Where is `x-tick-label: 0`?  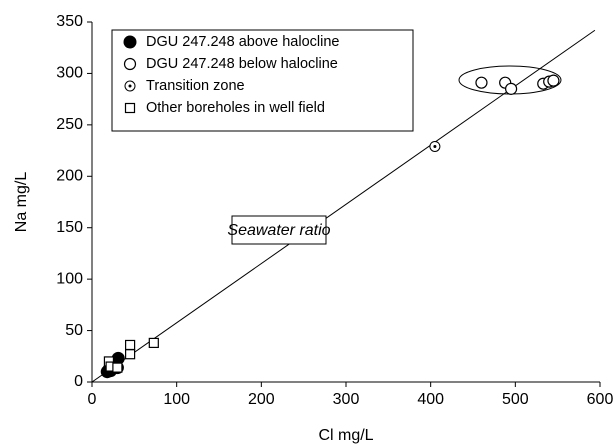 x-tick-label: 0 is located at coordinates (92, 399).